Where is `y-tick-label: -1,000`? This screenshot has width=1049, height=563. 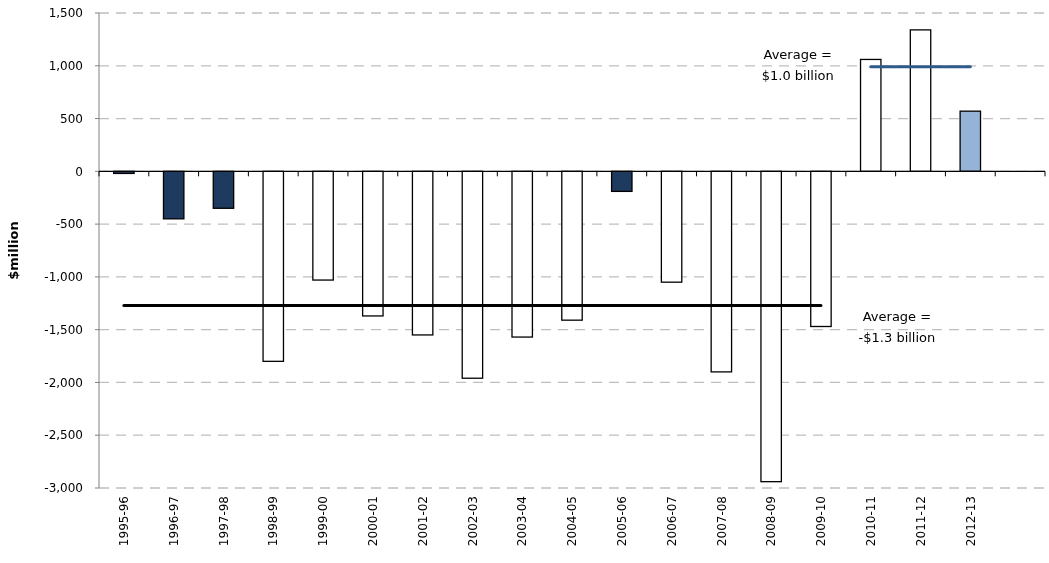
y-tick-label: -1,000 is located at coordinates (63, 277).